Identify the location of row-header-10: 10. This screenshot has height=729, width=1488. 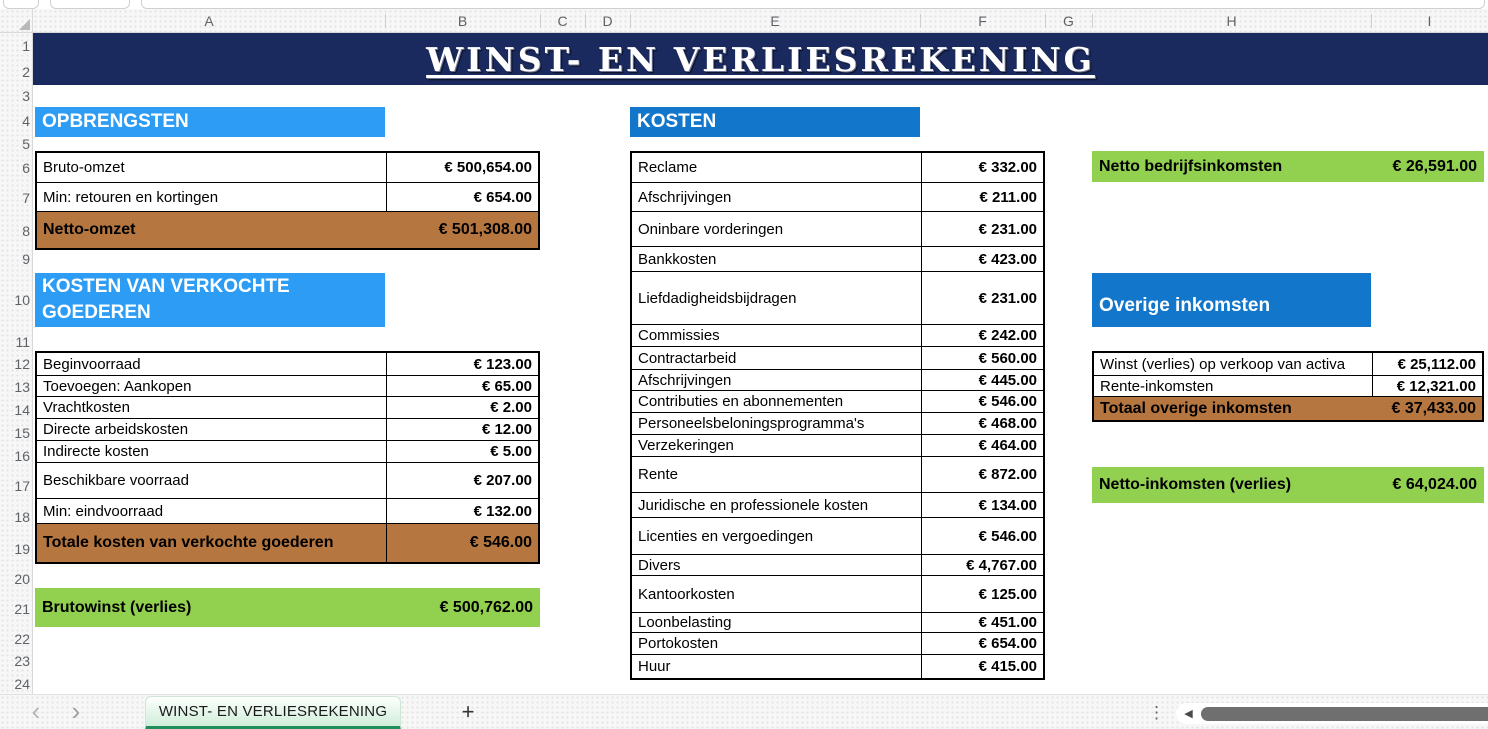
(22, 300).